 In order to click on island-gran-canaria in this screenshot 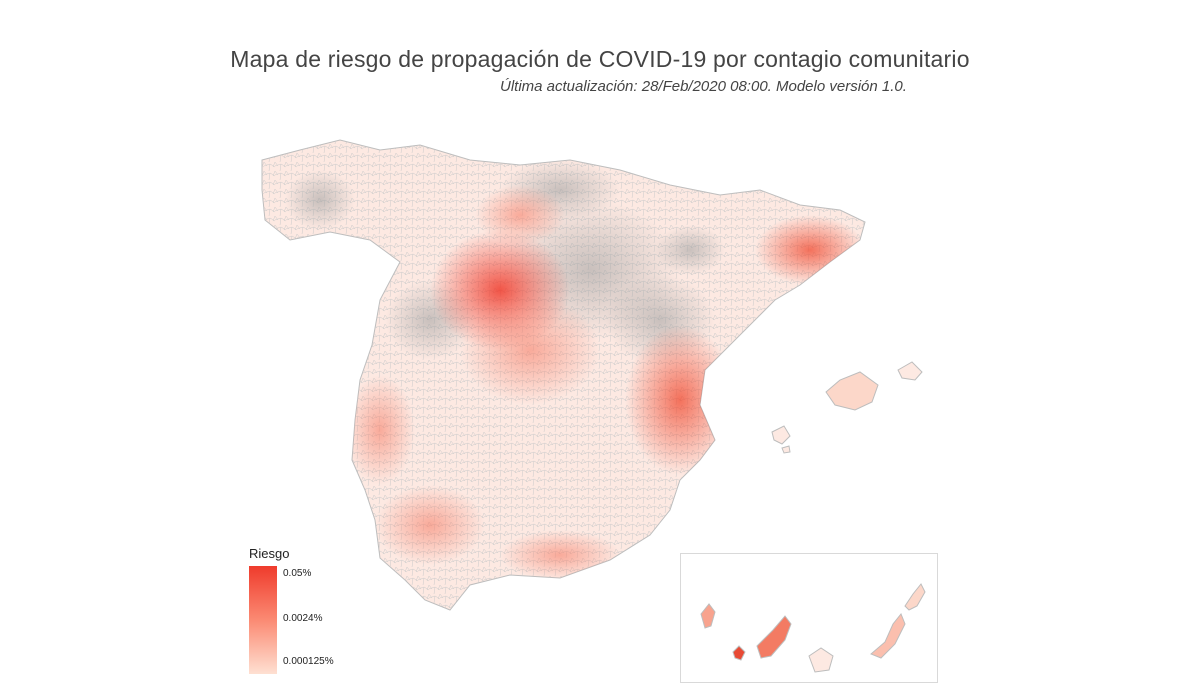, I will do `click(821, 660)`.